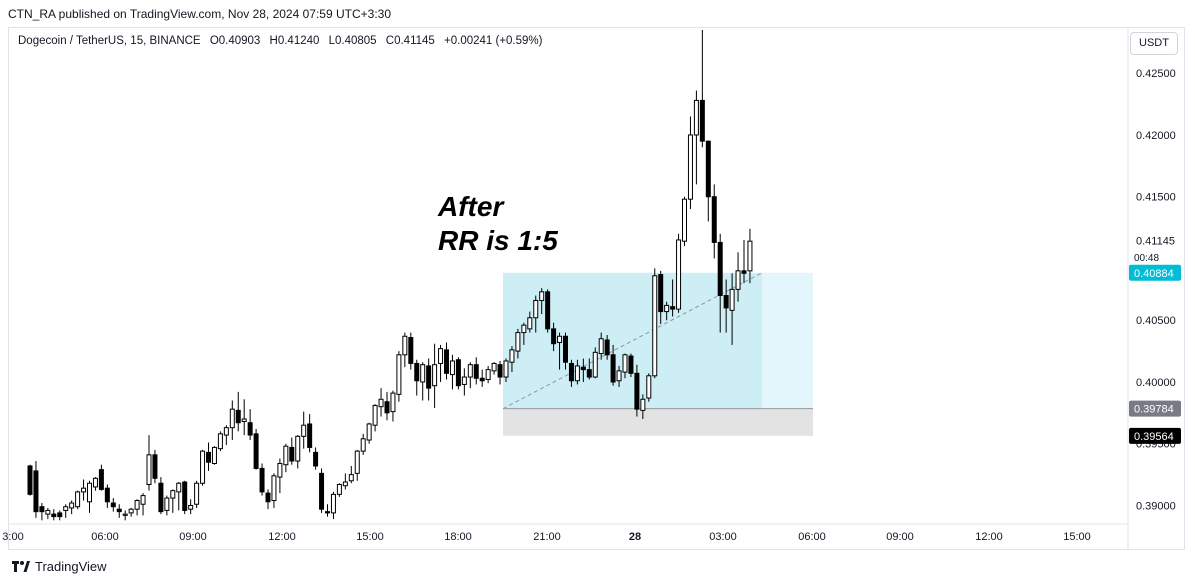 The width and height of the screenshot is (1195, 585). What do you see at coordinates (352, 41) in the screenshot?
I see `ohlc-low: L0.40805` at bounding box center [352, 41].